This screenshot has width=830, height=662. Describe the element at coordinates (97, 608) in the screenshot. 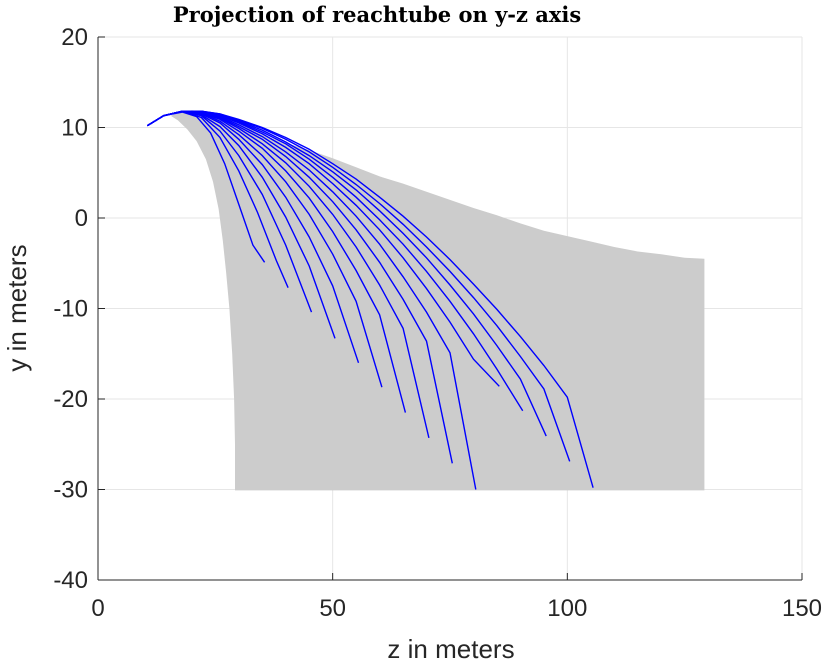

I see `x-tick-label: 0` at that location.